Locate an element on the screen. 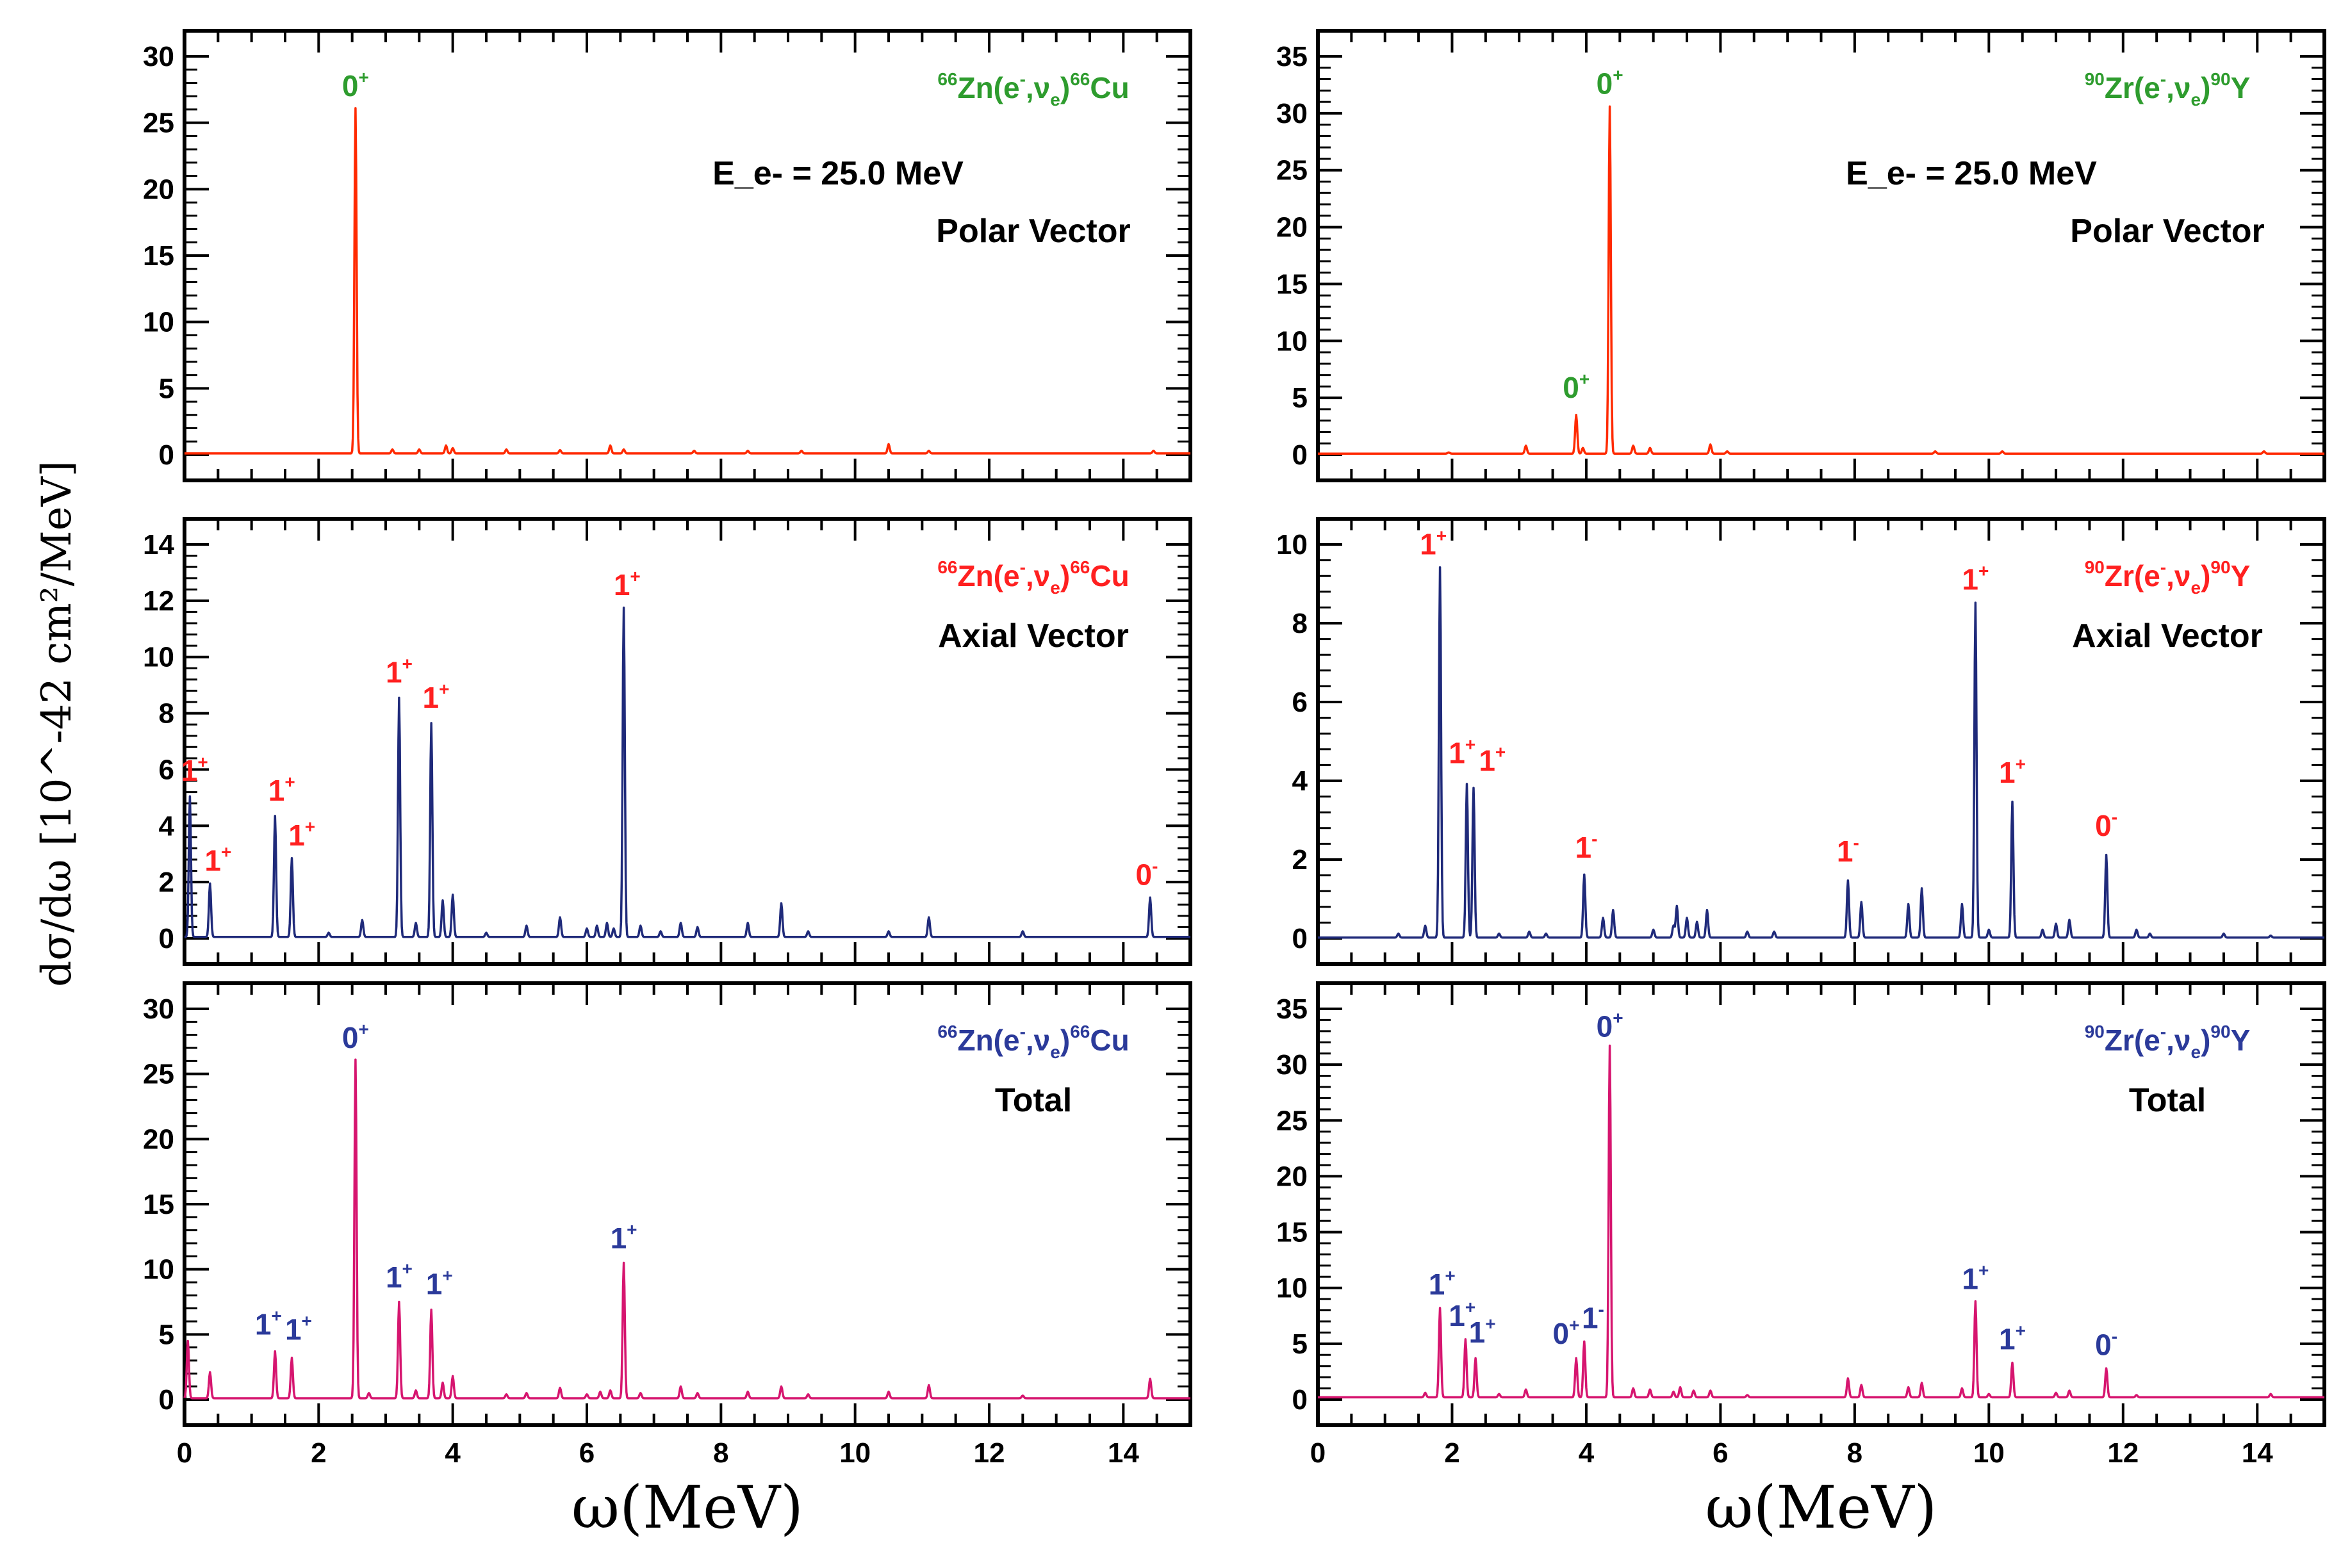  reaction-target-mass: 66 is located at coordinates (947, 79).